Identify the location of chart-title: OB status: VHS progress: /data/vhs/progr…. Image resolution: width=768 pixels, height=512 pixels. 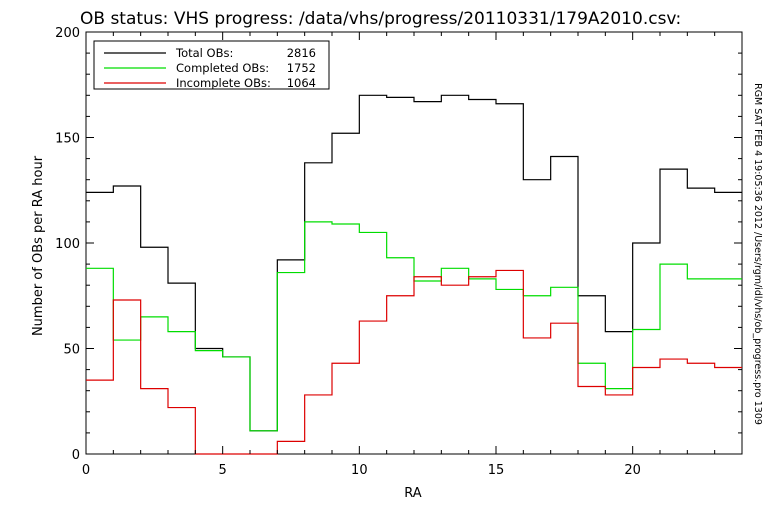
(380, 19).